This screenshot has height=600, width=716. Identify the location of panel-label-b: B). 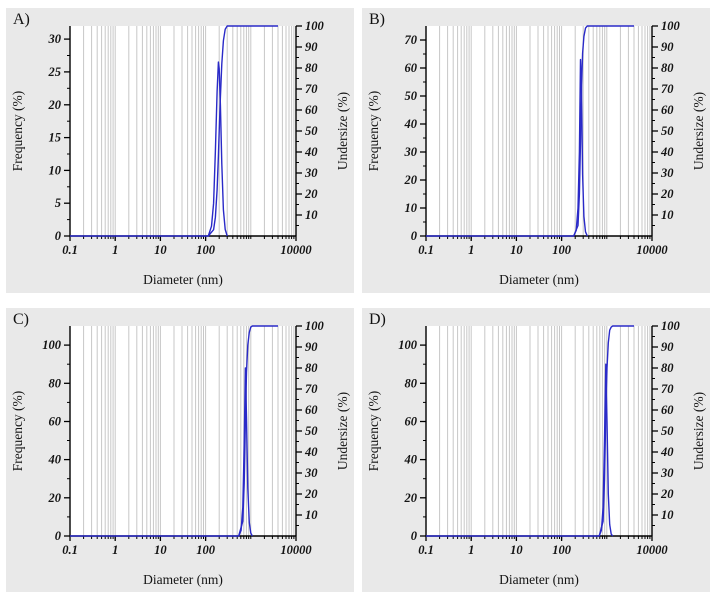
(377, 19).